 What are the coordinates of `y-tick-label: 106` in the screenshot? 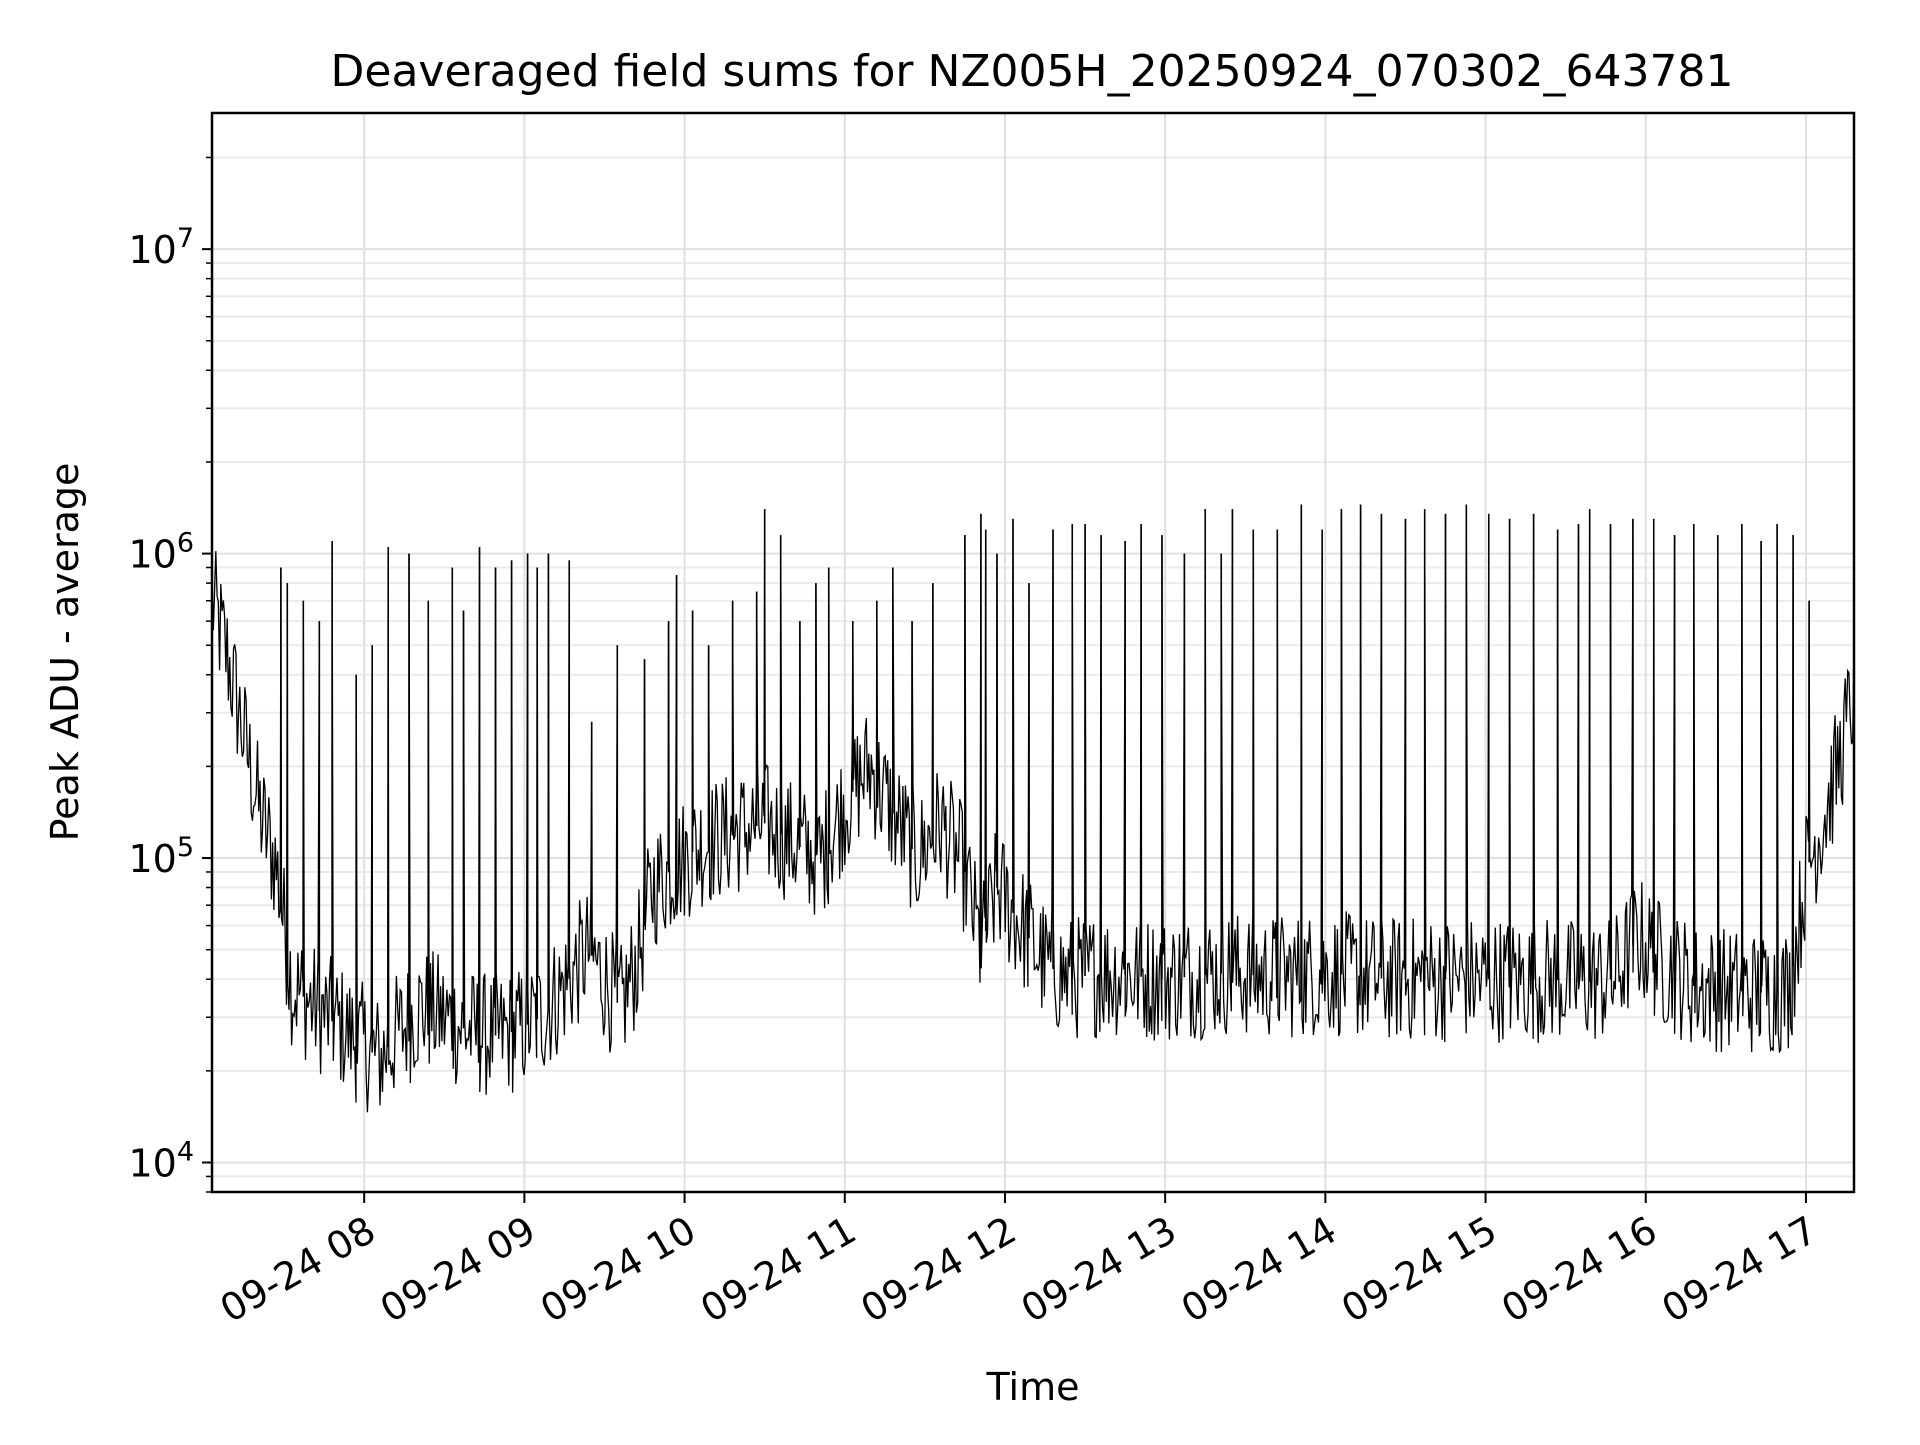 It's located at (161, 552).